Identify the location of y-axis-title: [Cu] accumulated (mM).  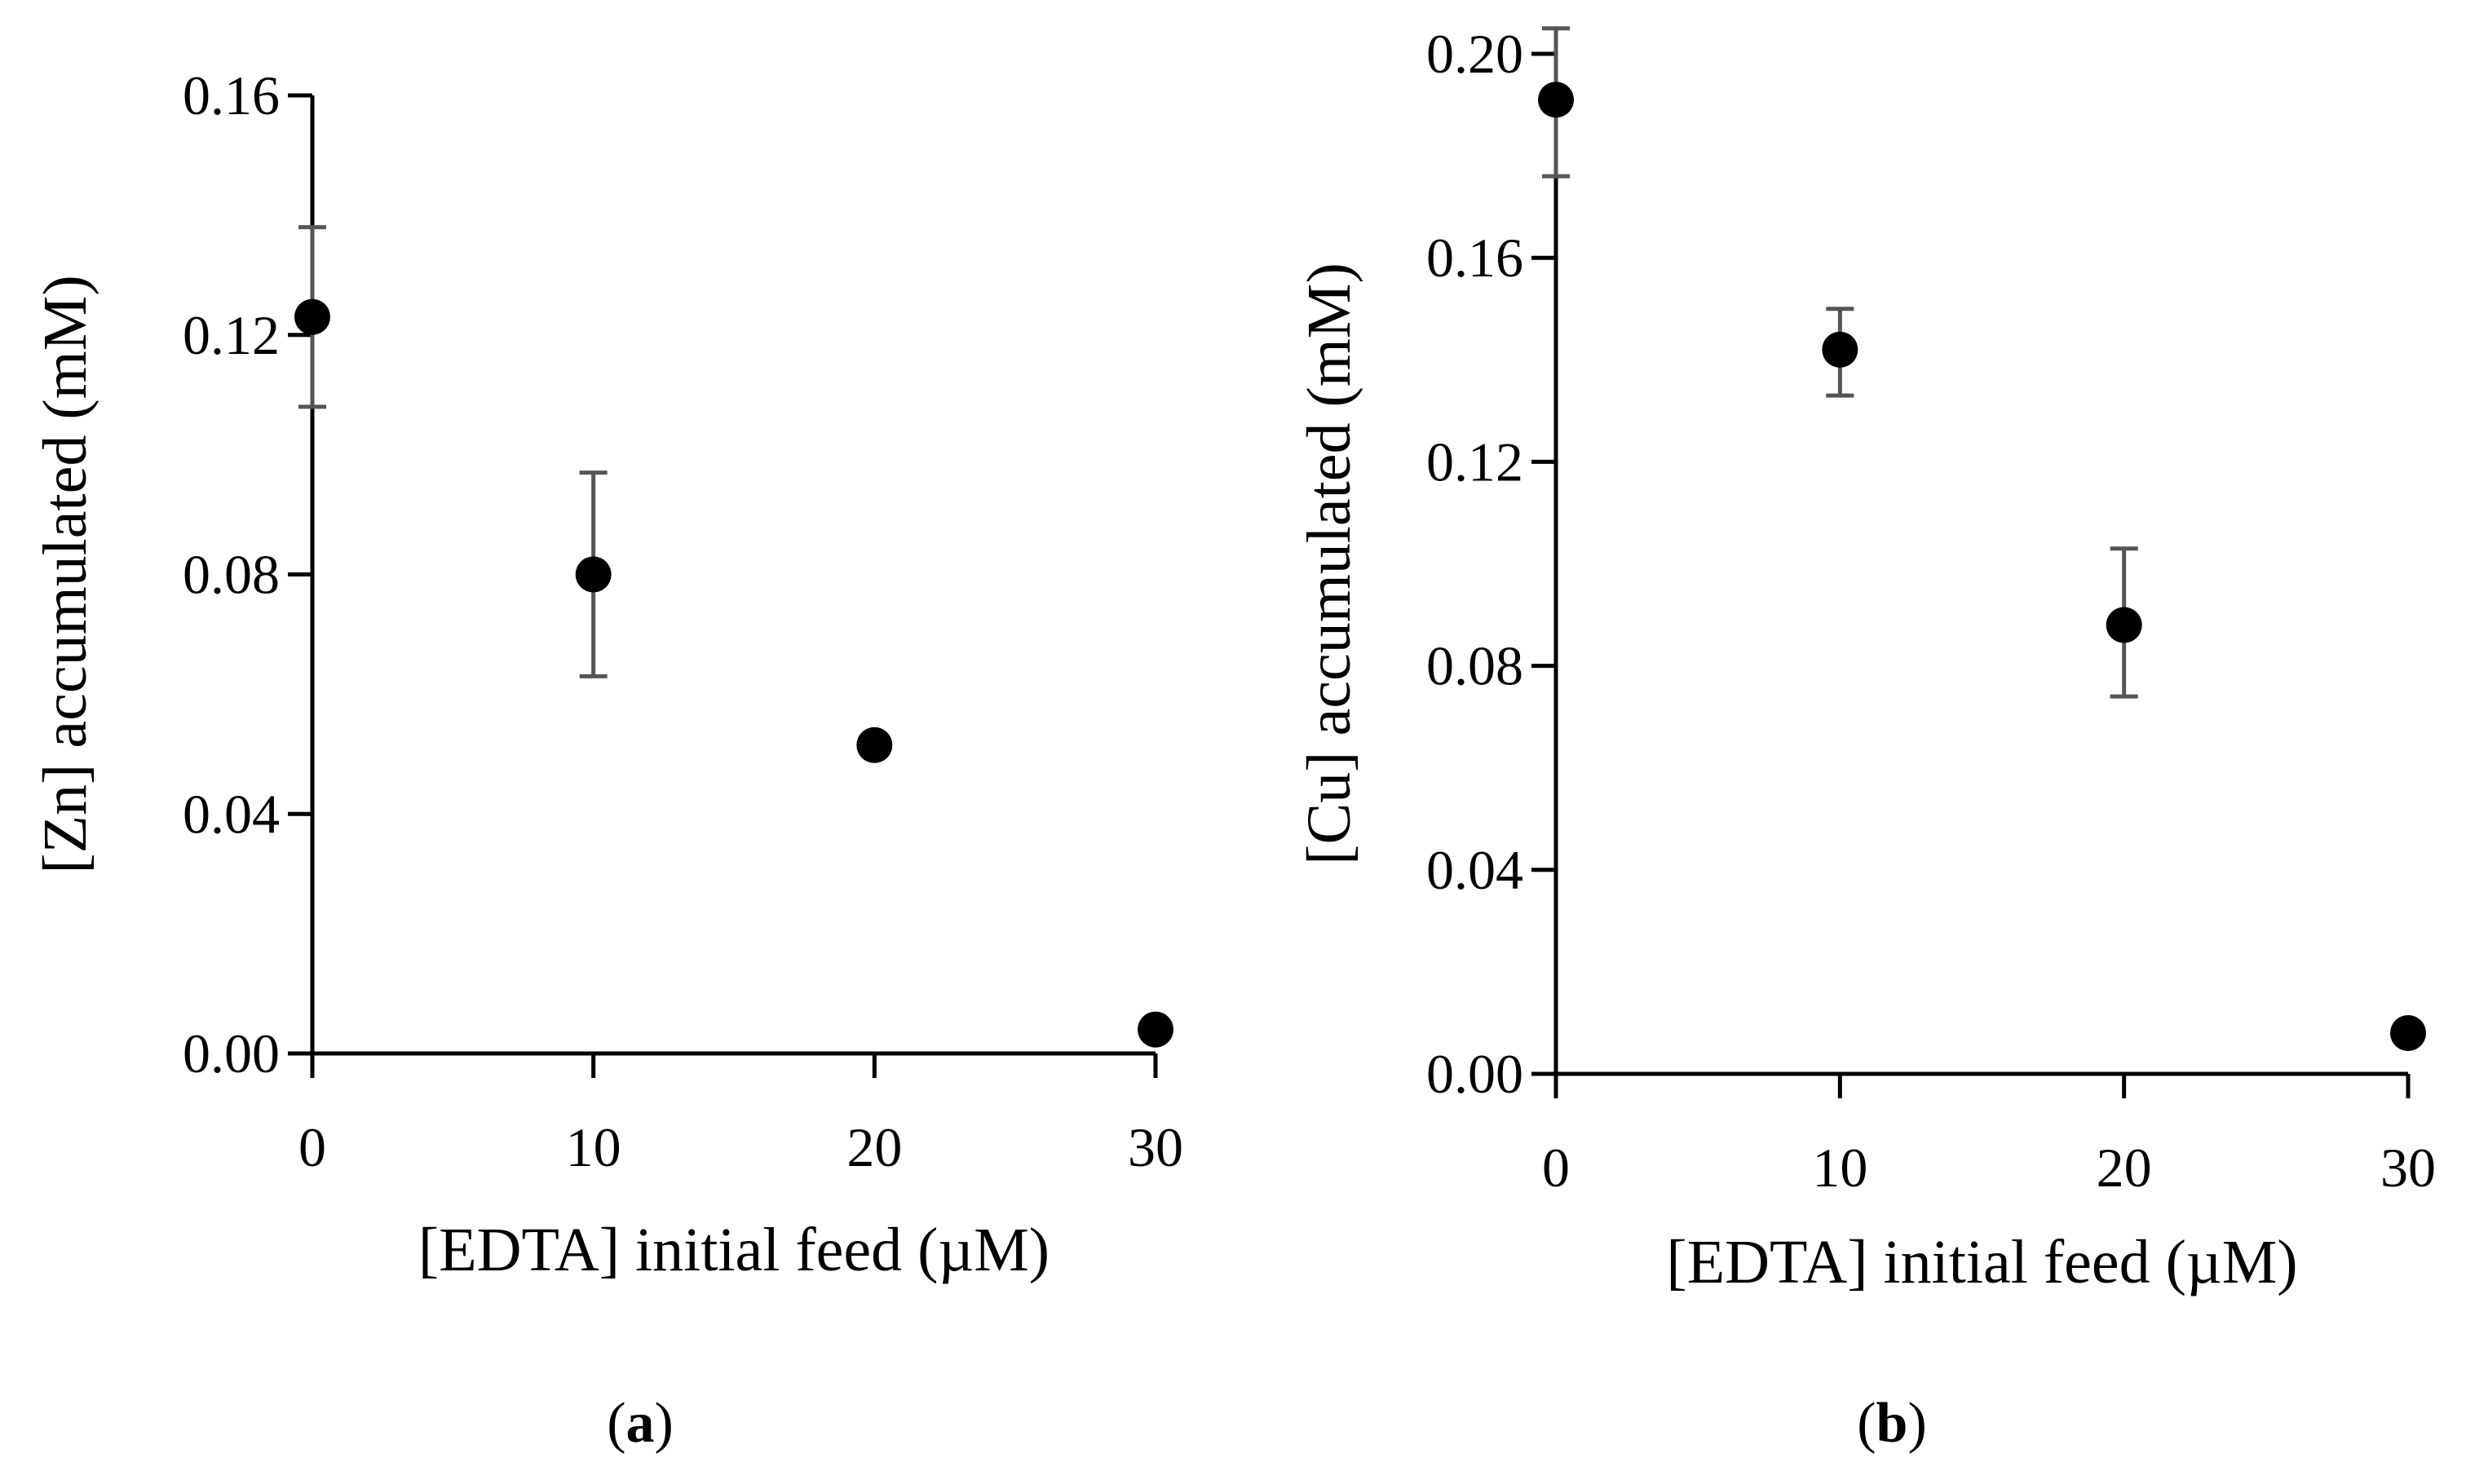
(1329, 564).